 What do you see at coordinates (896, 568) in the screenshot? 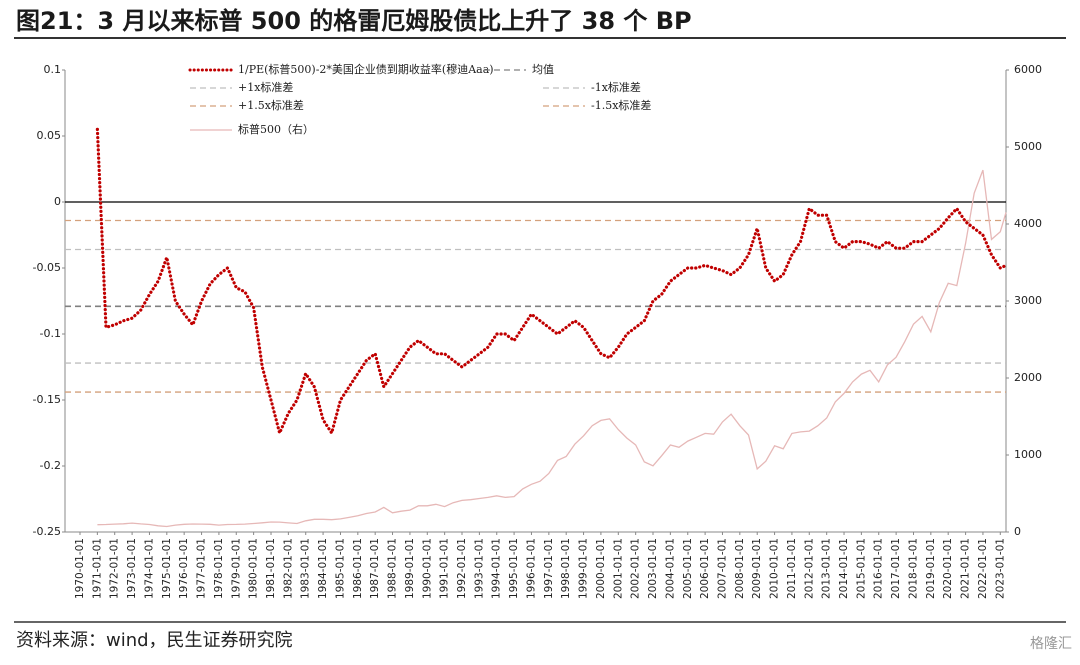
I see `x-tick-label: 2017-01-01` at bounding box center [896, 568].